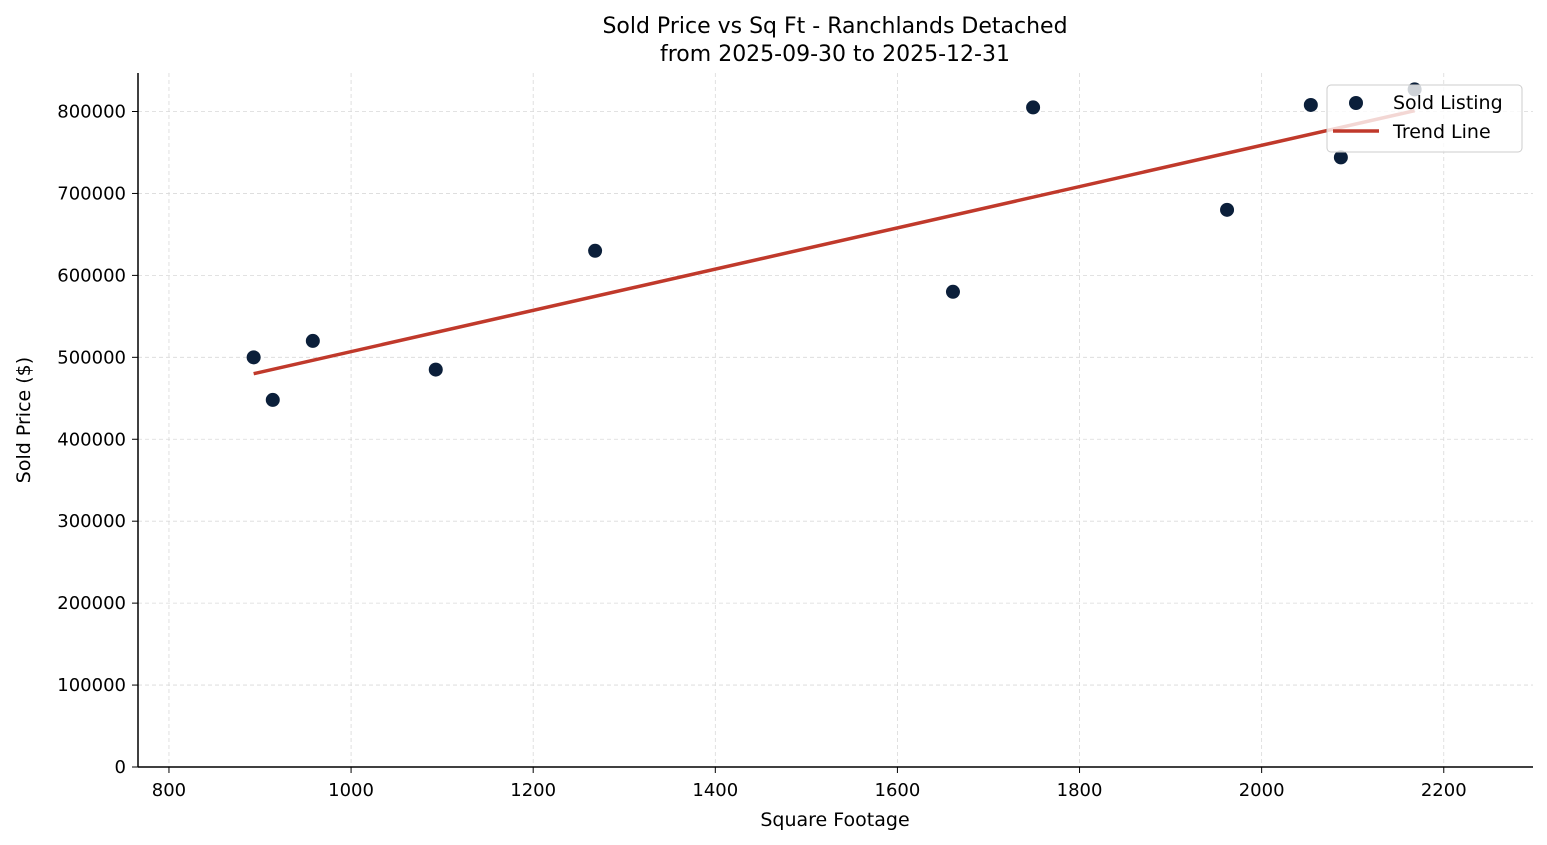 Image resolution: width=1547 pixels, height=845 pixels. What do you see at coordinates (1448, 103) in the screenshot?
I see `legend-label-sold-listing: Sold Listing` at bounding box center [1448, 103].